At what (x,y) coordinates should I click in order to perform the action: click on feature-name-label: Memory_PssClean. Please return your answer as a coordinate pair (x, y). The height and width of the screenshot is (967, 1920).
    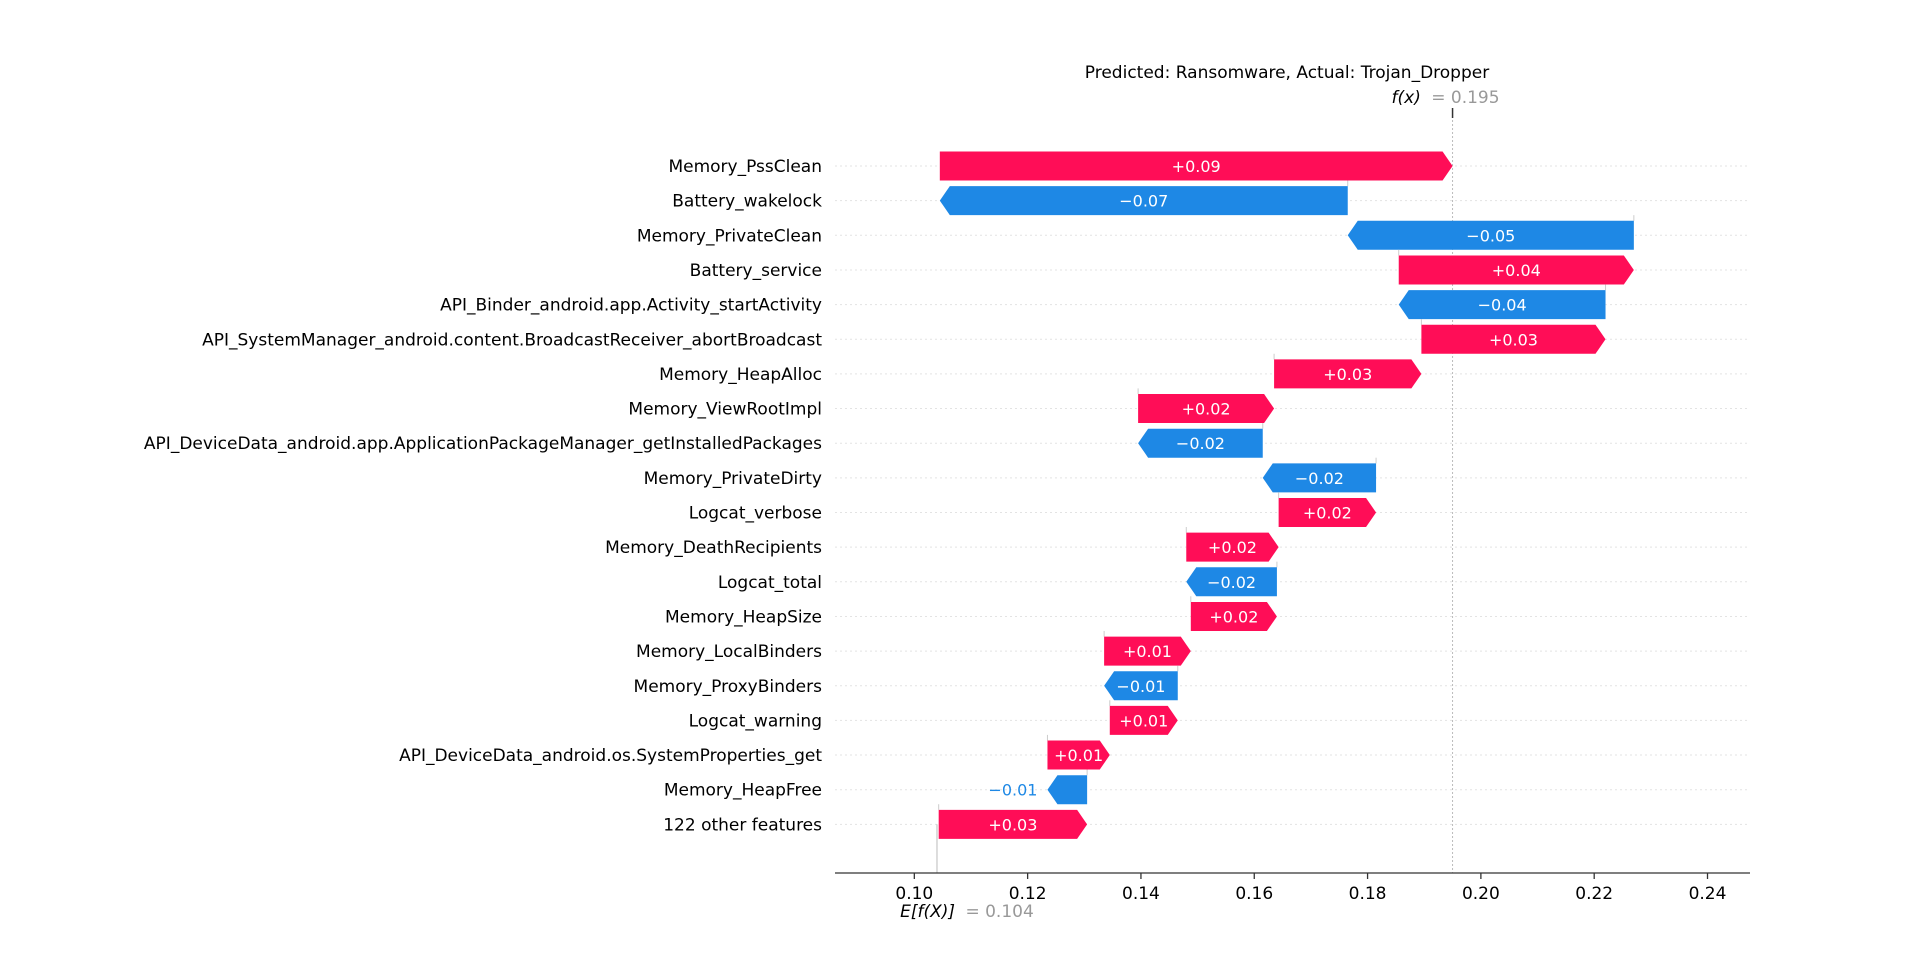
    Looking at the image, I should click on (745, 167).